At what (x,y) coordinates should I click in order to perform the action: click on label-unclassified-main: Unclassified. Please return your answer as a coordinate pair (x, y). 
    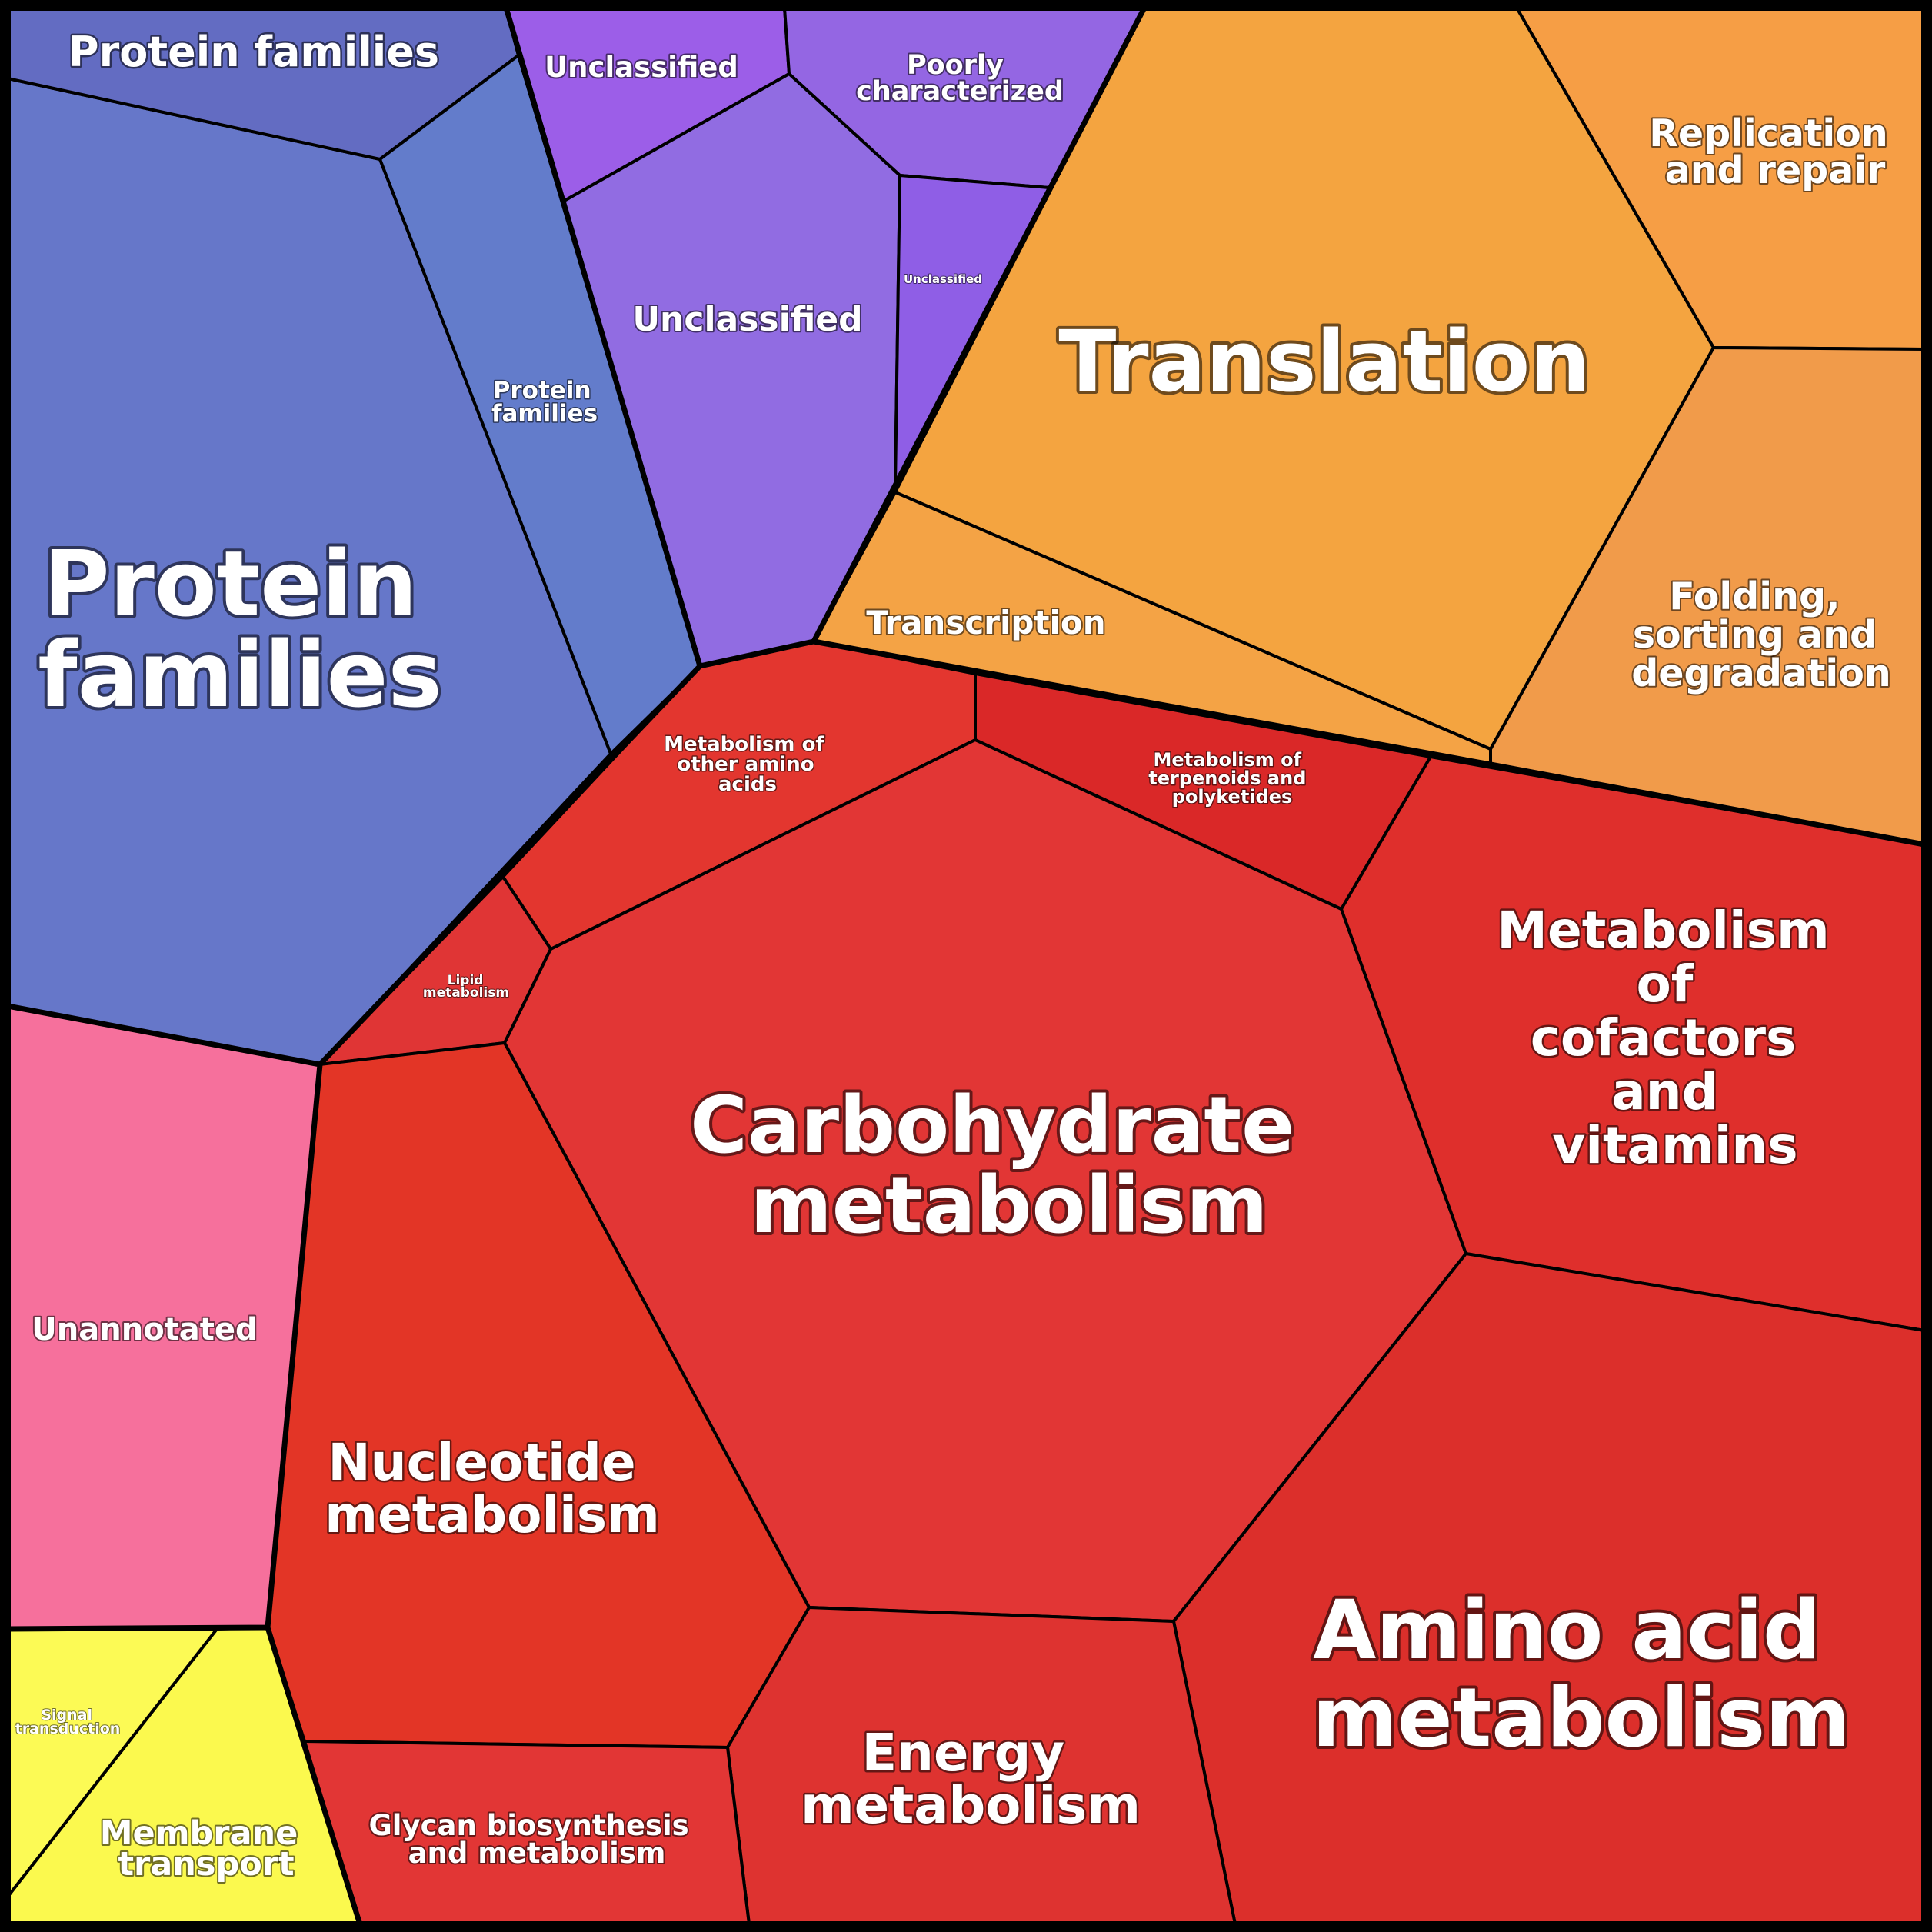
    Looking at the image, I should click on (747, 319).